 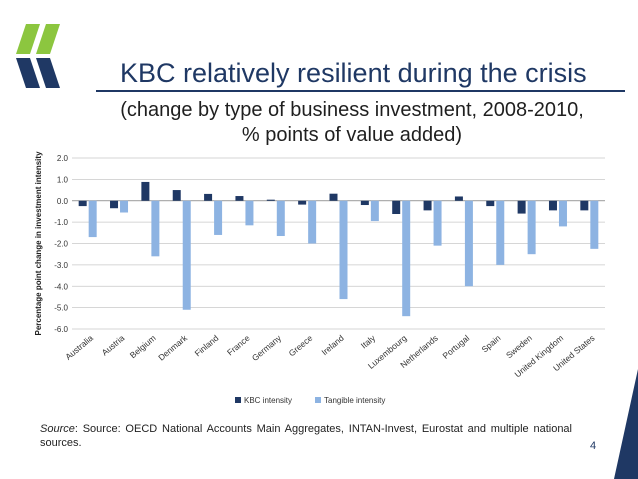 What do you see at coordinates (268, 400) in the screenshot?
I see `legend-label: KBC intensity` at bounding box center [268, 400].